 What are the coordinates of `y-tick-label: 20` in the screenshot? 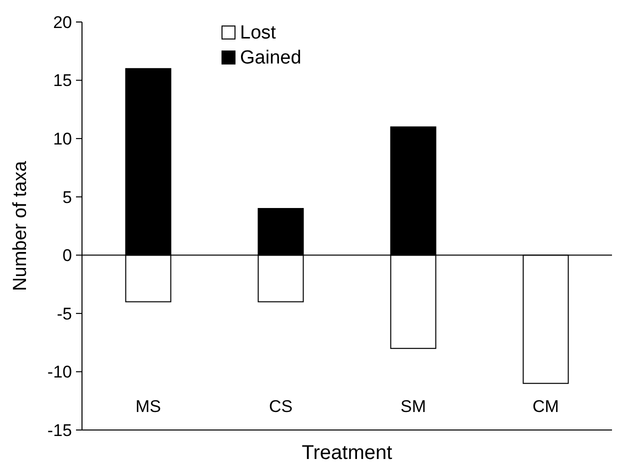 It's located at (62, 22).